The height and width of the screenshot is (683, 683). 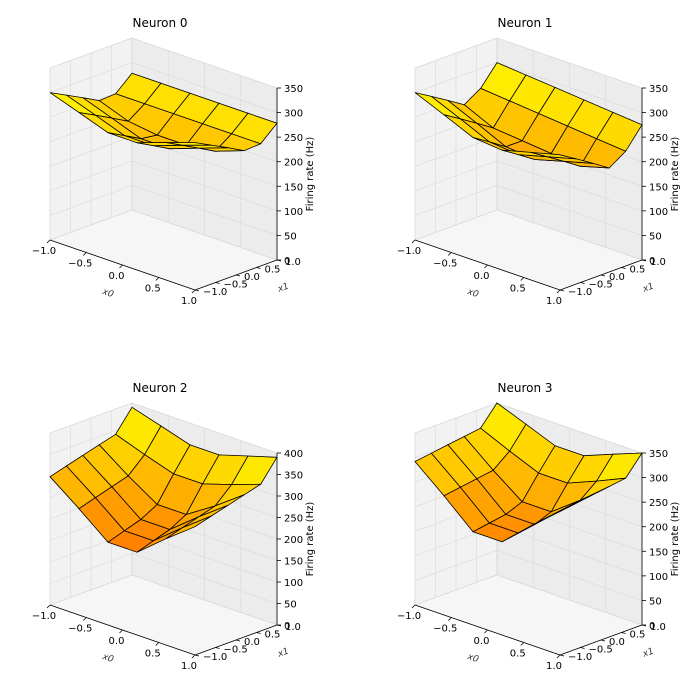 I want to click on y-tick-label: 1.0, so click(x=293, y=627).